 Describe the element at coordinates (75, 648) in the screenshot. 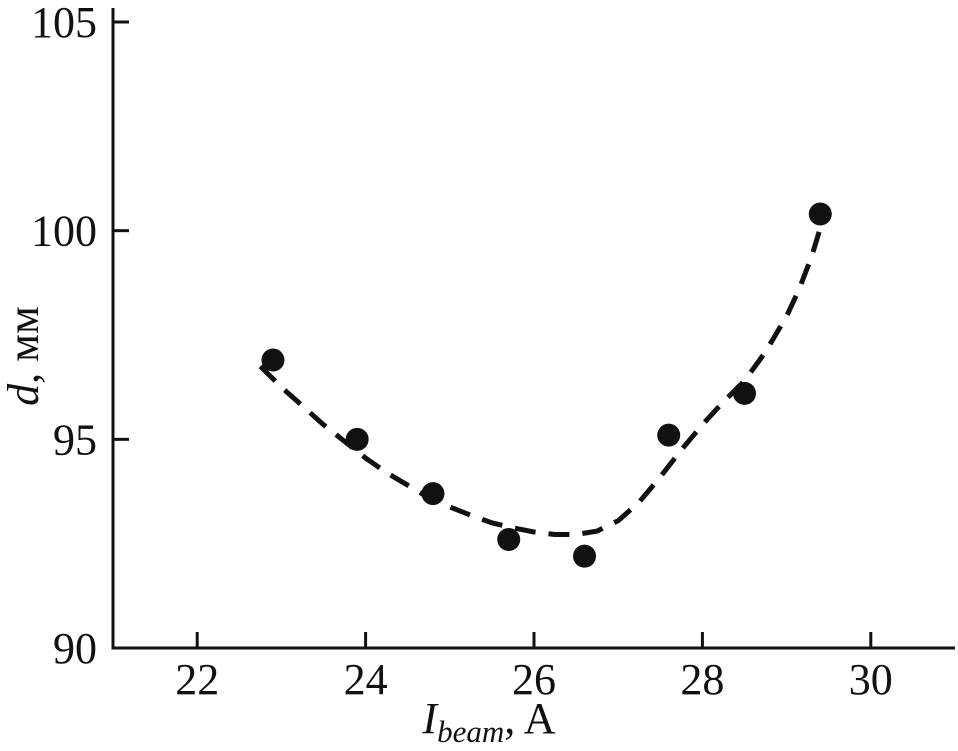

I see `y-tick-label: 90` at that location.